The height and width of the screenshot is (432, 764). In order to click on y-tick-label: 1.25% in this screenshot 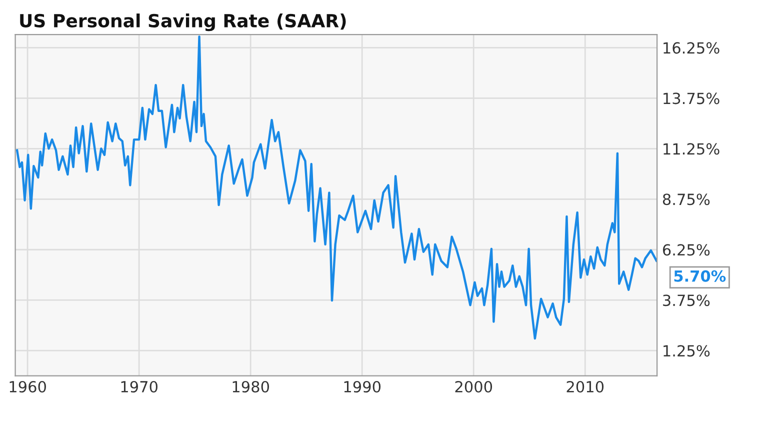, I will do `click(687, 351)`.